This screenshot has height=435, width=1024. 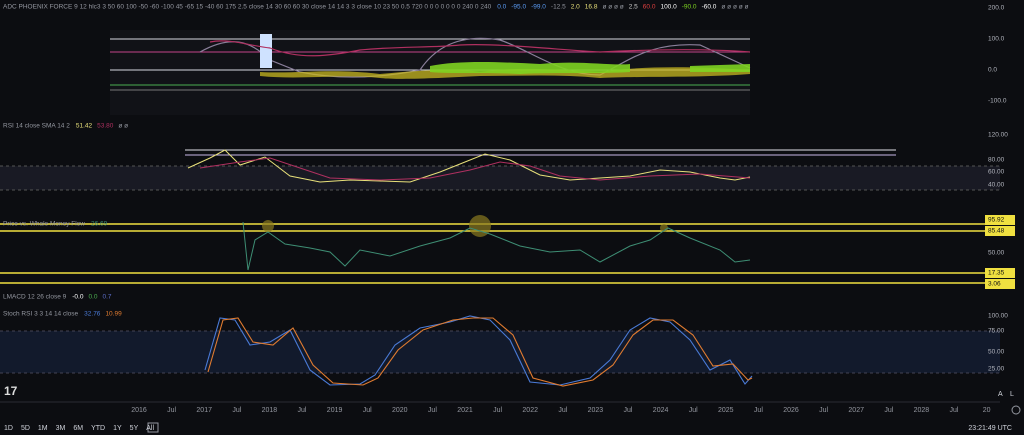 What do you see at coordinates (612, 7) in the screenshot?
I see `pane-value: ø ø ø ø` at bounding box center [612, 7].